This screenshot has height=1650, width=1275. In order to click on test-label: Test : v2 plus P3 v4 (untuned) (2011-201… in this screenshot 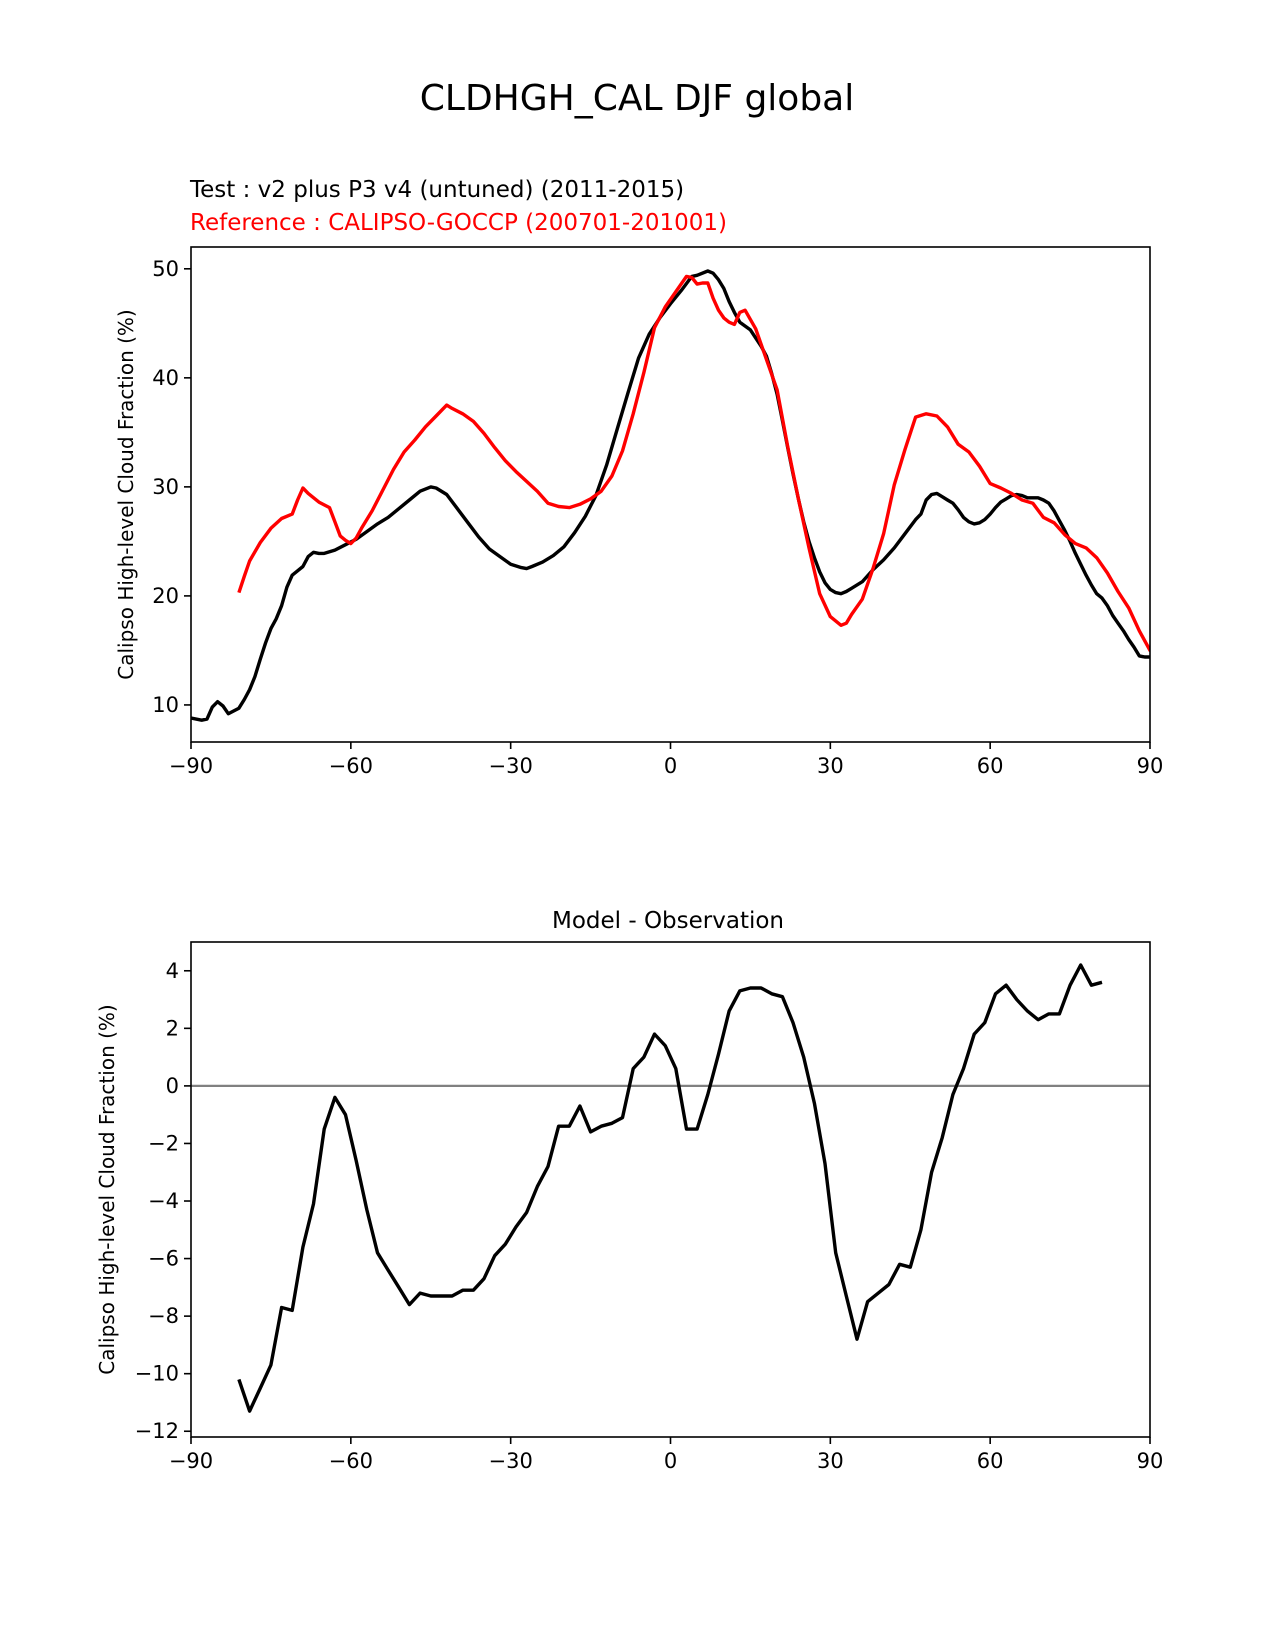, I will do `click(436, 190)`.